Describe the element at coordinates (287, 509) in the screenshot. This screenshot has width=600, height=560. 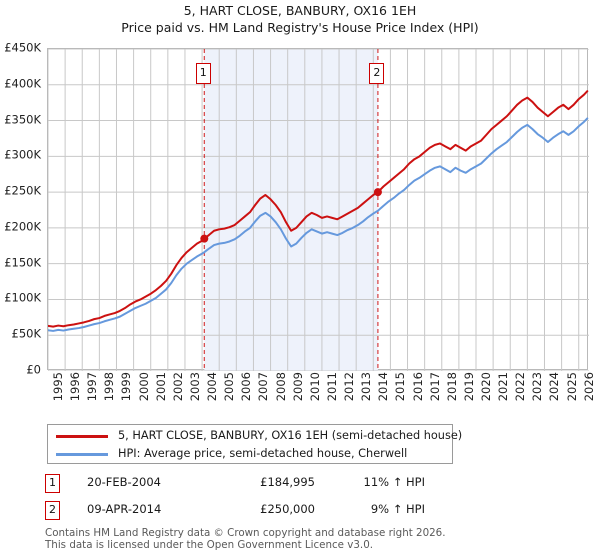
I see `transaction-price: £250,000` at that location.